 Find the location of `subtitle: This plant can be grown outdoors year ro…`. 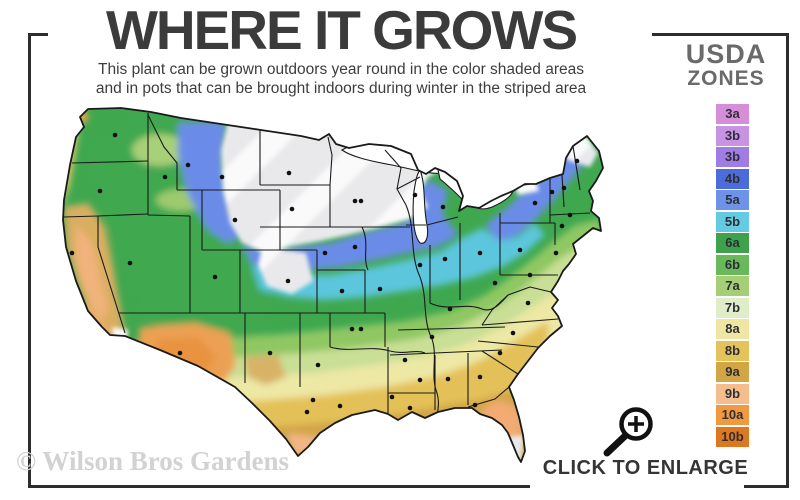

subtitle: This plant can be grown outdoors year ro… is located at coordinates (341, 79).